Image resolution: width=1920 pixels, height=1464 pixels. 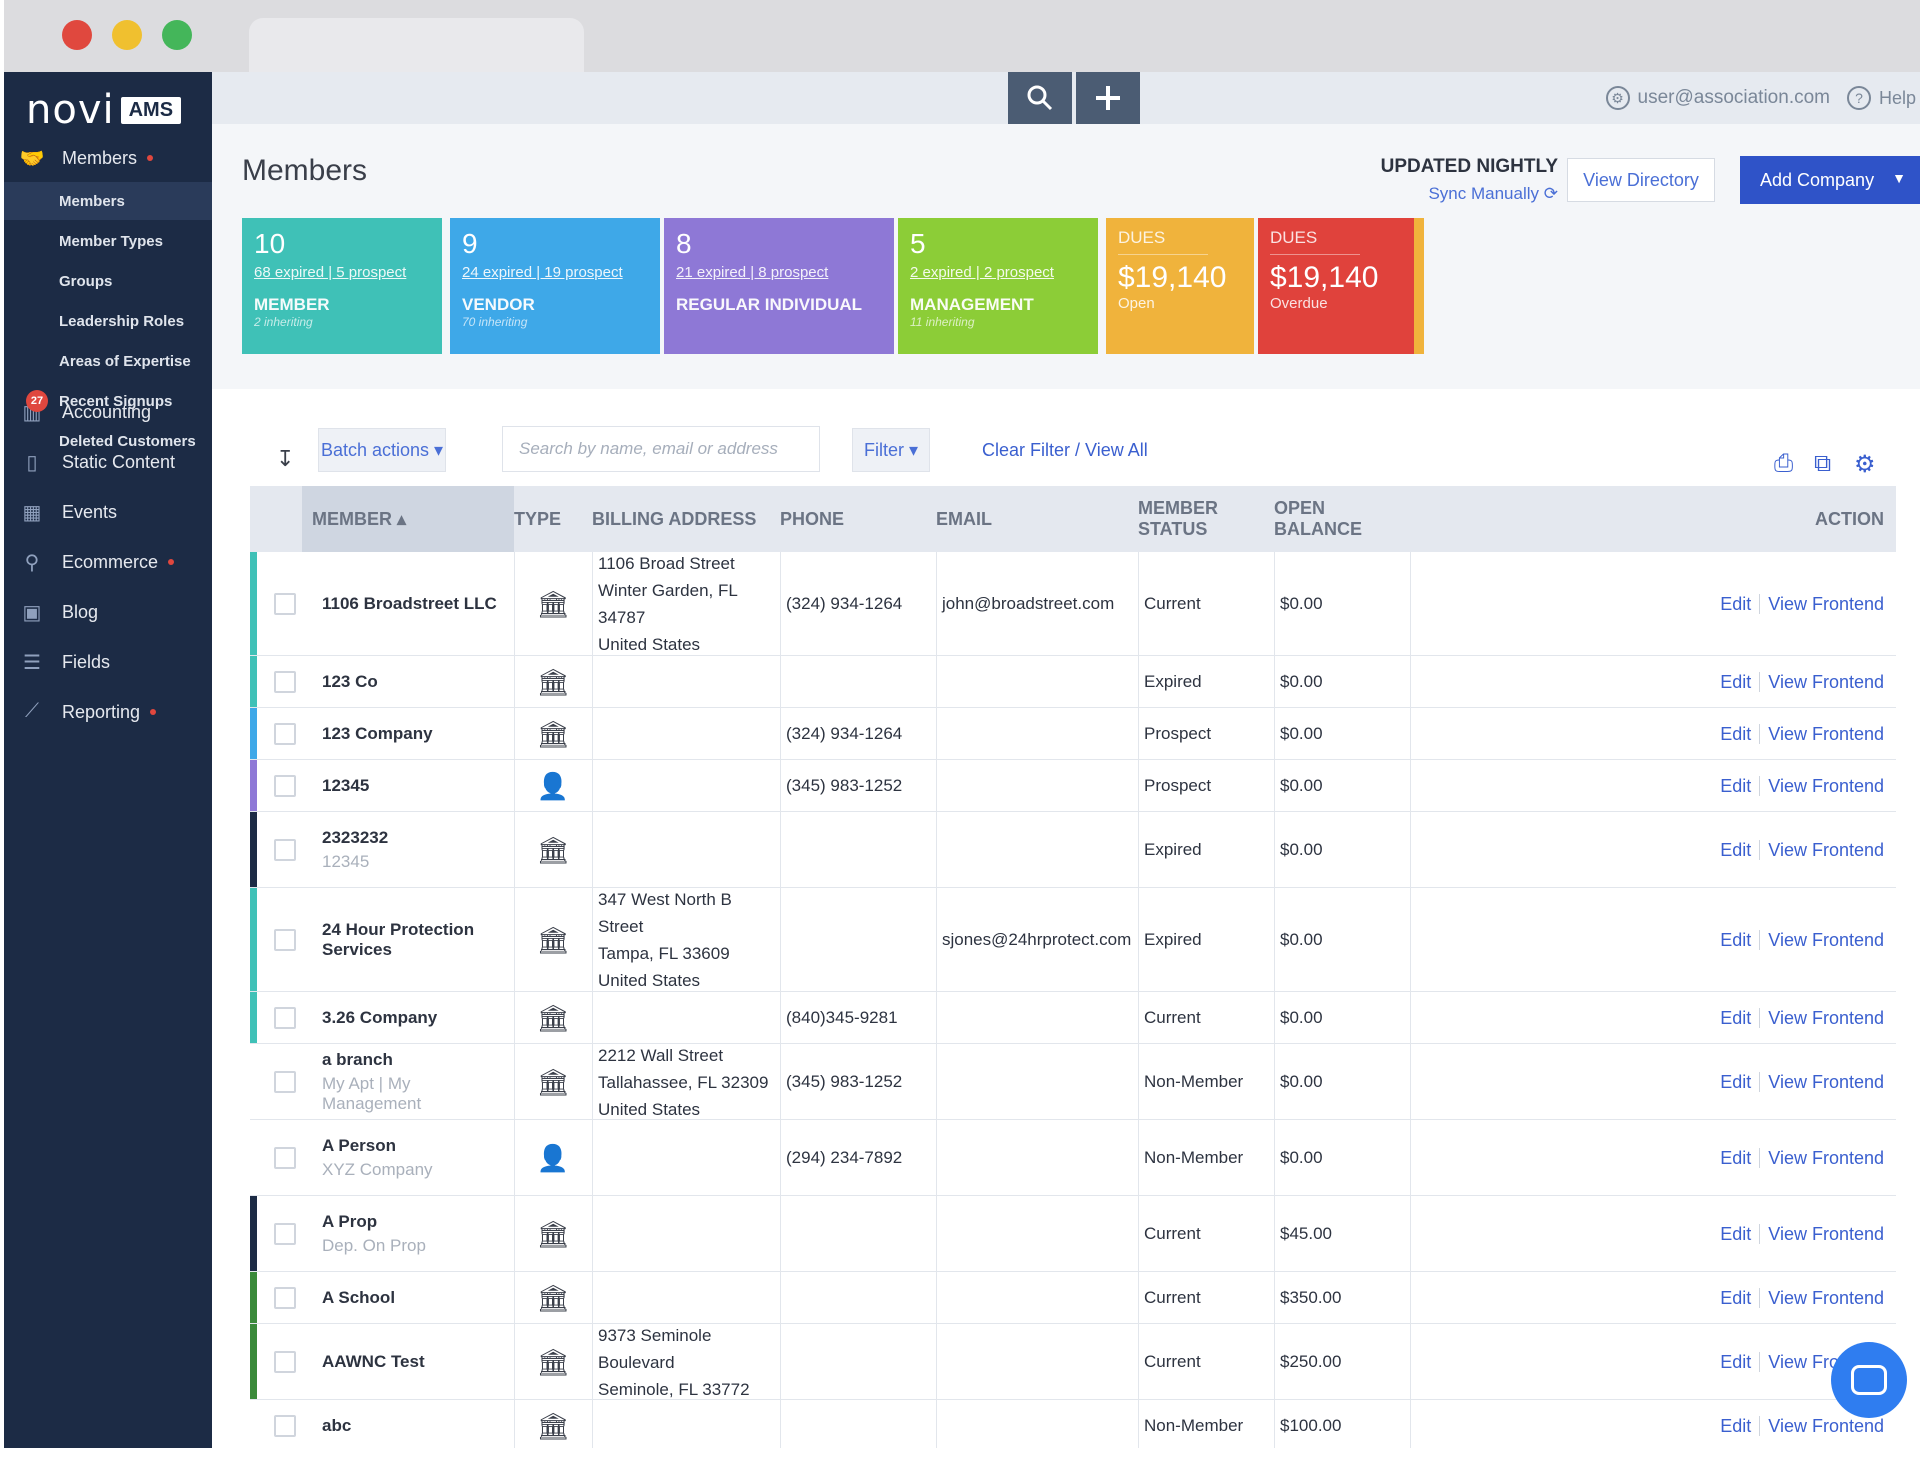 What do you see at coordinates (1028, 603) in the screenshot?
I see `email: john@broadstreet.com` at bounding box center [1028, 603].